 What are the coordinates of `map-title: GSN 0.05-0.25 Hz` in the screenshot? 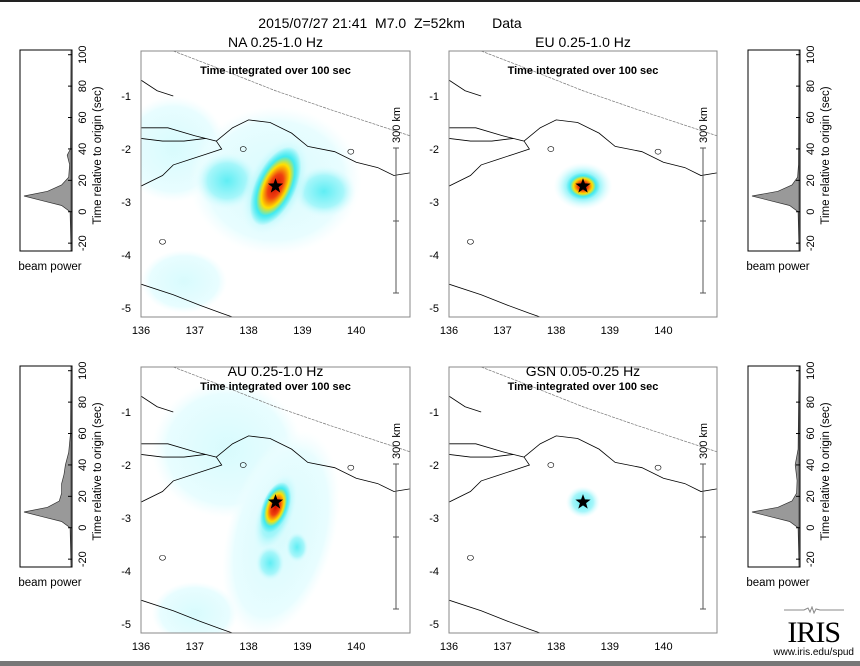 It's located at (583, 371).